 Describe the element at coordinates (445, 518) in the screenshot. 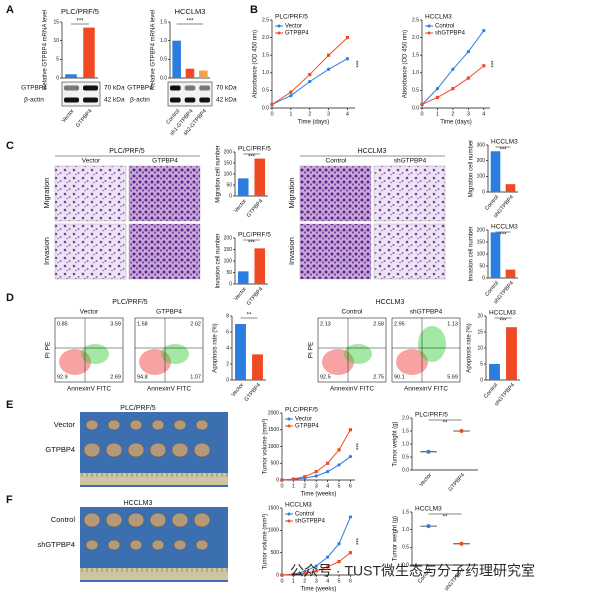

I see `annotation: **` at that location.